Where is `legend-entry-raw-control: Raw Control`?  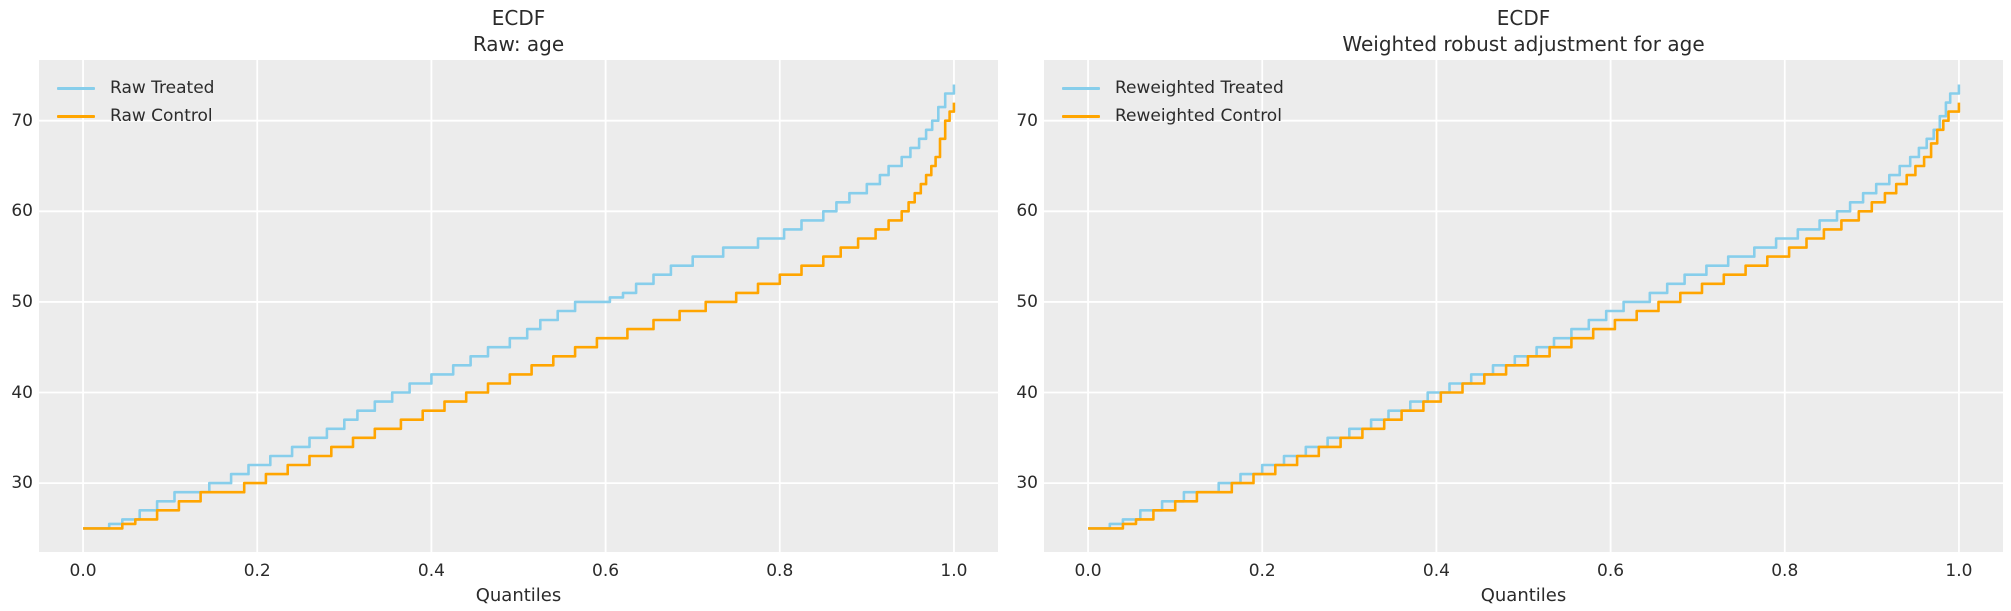
legend-entry-raw-control: Raw Control is located at coordinates (135, 116).